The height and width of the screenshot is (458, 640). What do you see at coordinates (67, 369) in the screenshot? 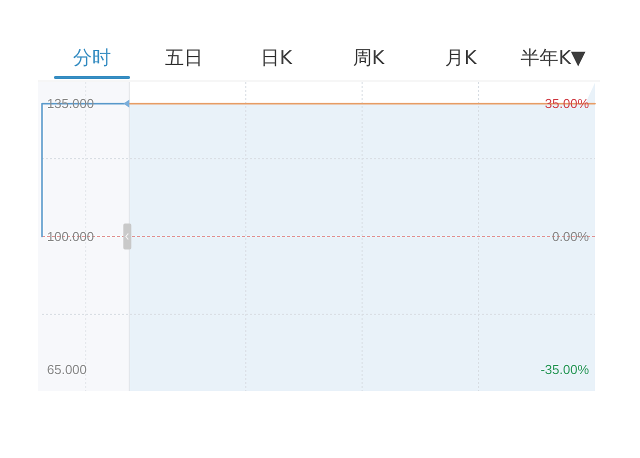
I see `y-tick-label: 65.000` at bounding box center [67, 369].